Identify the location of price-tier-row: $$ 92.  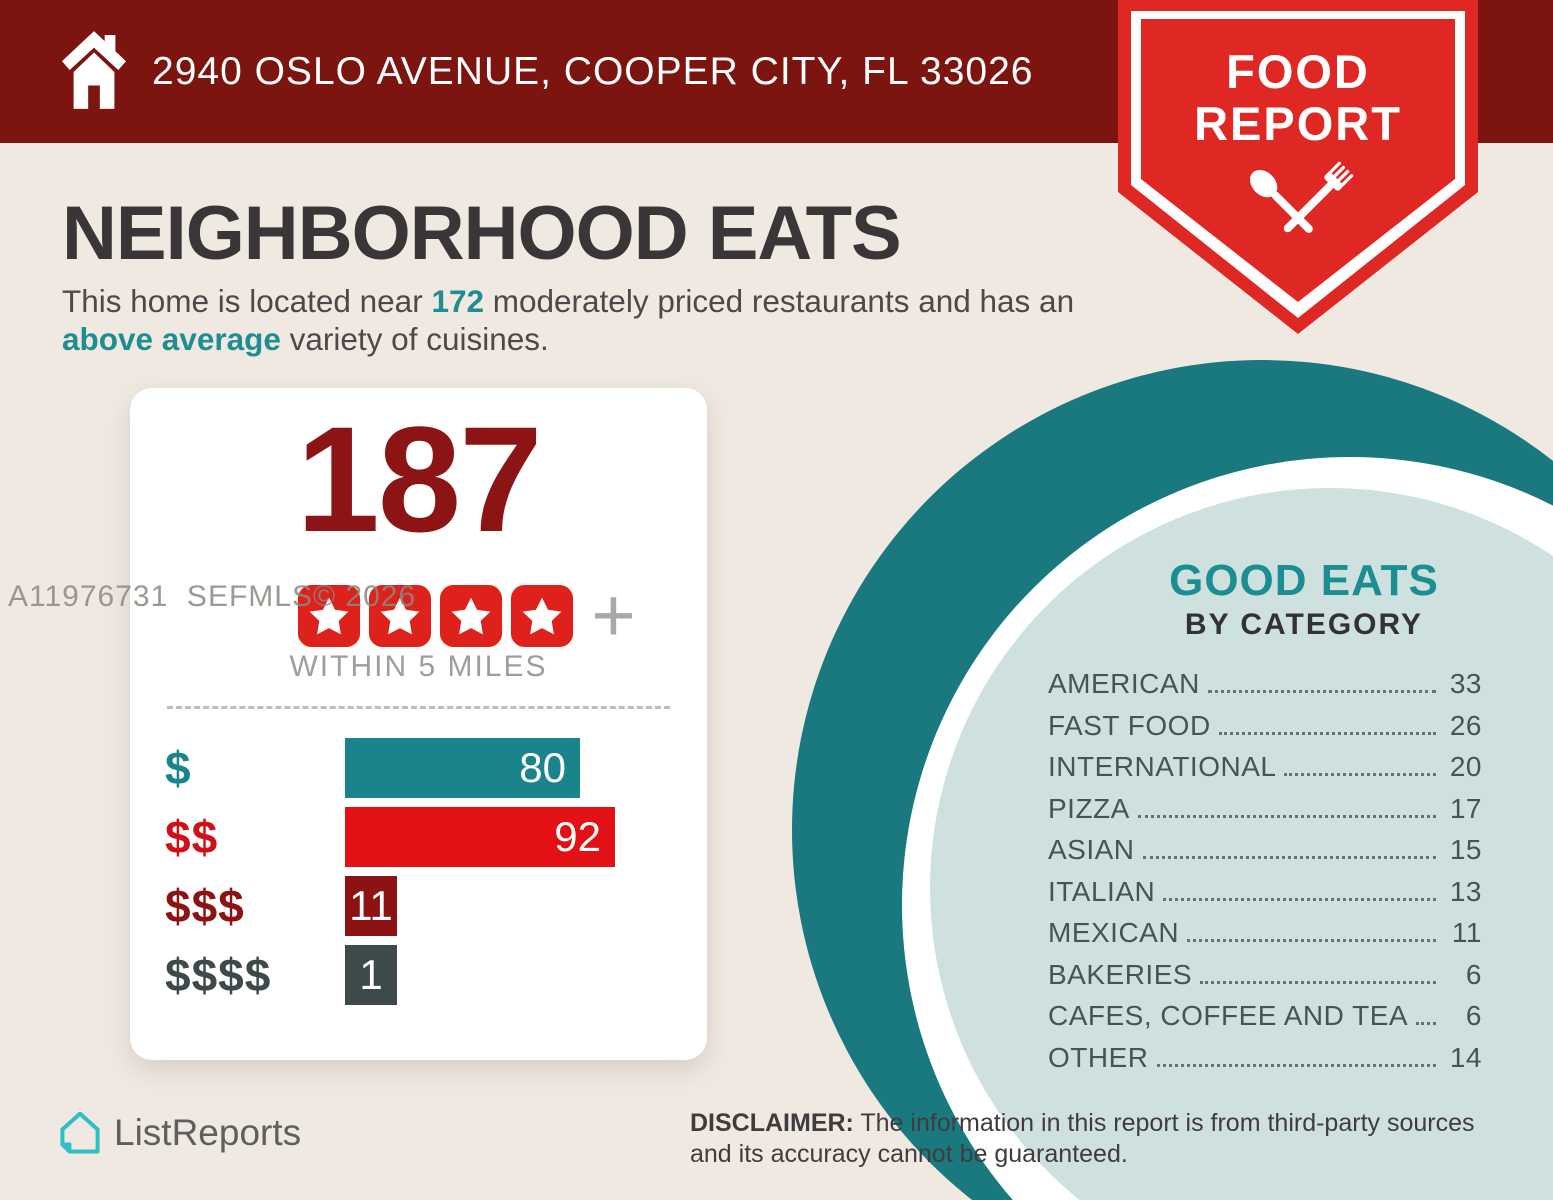
(426, 837).